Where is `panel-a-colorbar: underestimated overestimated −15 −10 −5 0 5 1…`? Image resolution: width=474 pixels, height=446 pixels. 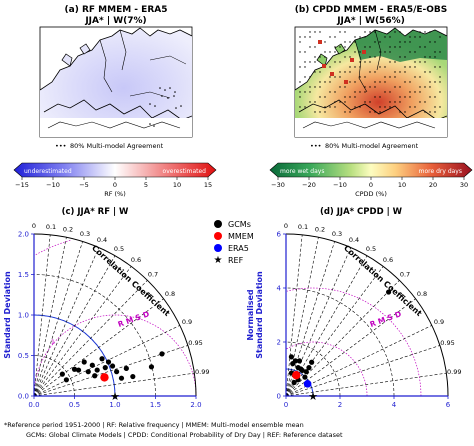 panel-a-colorbar: underestimated overestimated −15 −10 −5 0 5 1… is located at coordinates (115, 180).